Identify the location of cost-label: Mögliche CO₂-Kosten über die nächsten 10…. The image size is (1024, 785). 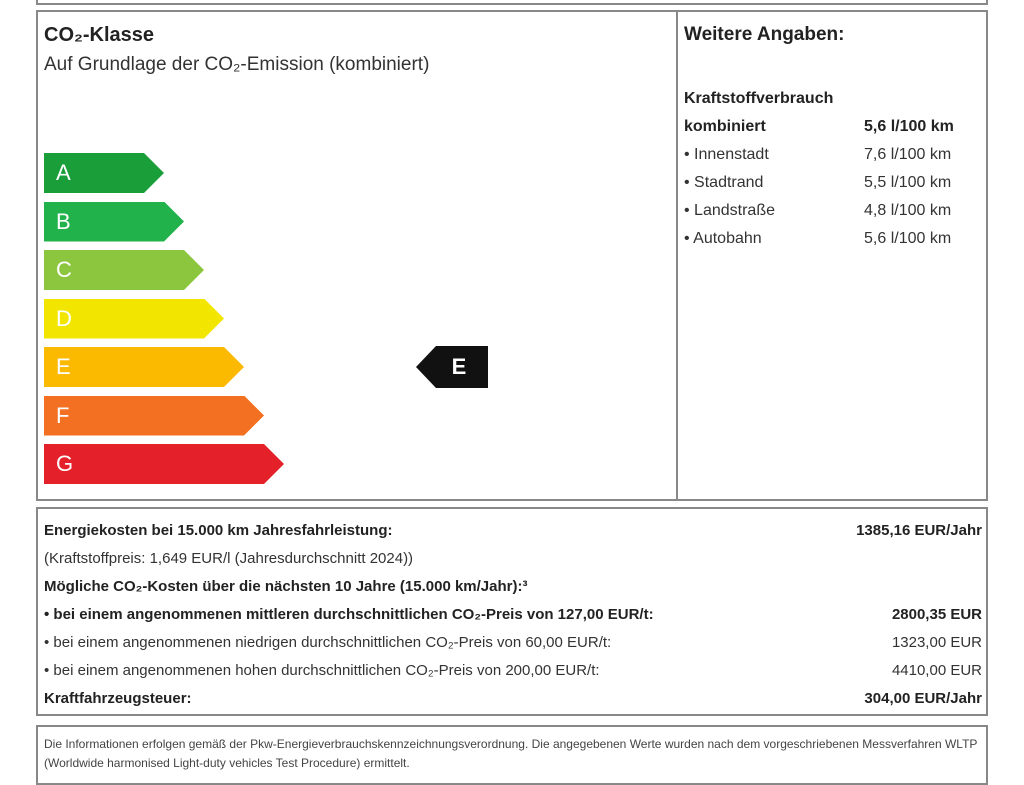
(286, 586).